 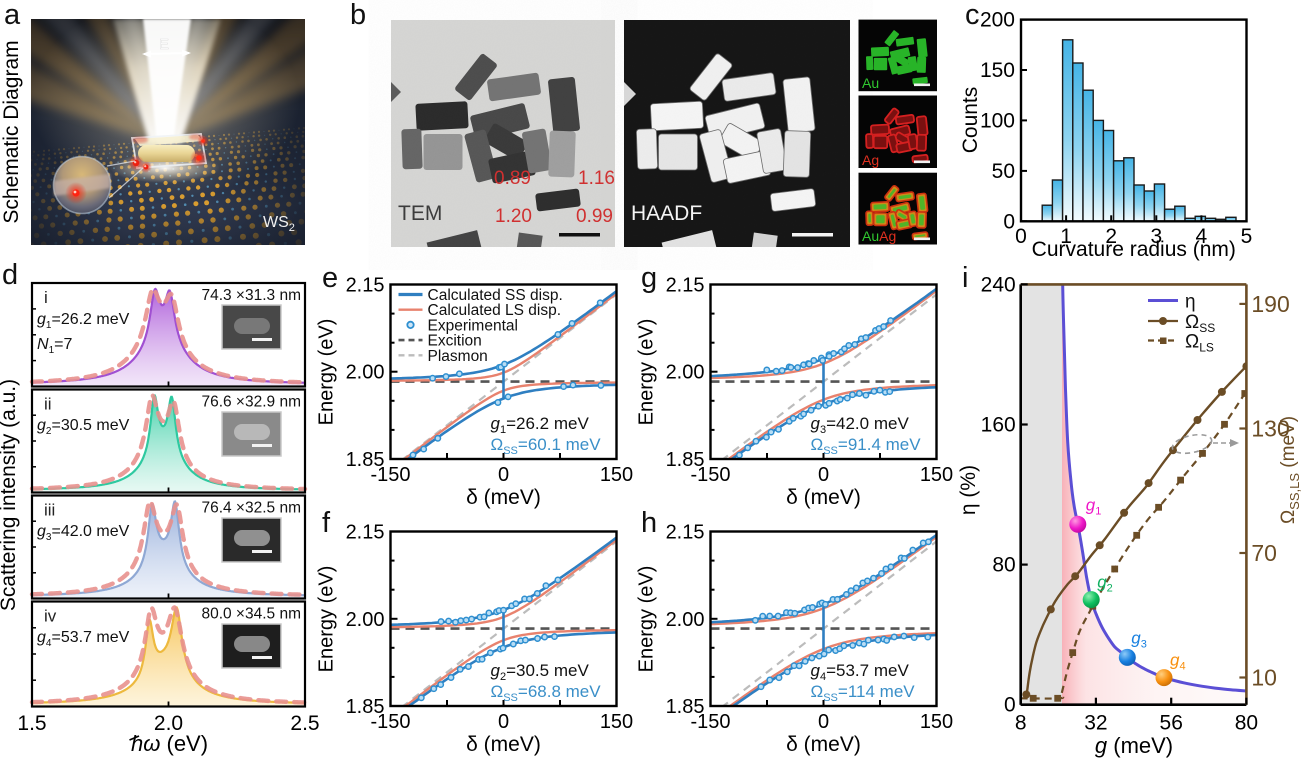 What do you see at coordinates (546, 693) in the screenshot?
I see `svg-text: ΩSS=68.8 meV` at bounding box center [546, 693].